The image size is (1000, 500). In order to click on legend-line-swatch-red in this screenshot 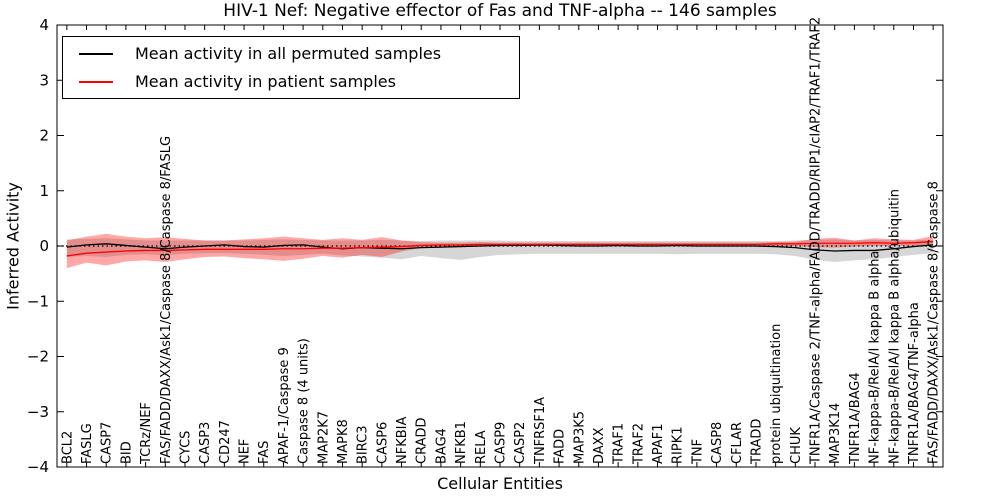, I will do `click(96, 81)`.